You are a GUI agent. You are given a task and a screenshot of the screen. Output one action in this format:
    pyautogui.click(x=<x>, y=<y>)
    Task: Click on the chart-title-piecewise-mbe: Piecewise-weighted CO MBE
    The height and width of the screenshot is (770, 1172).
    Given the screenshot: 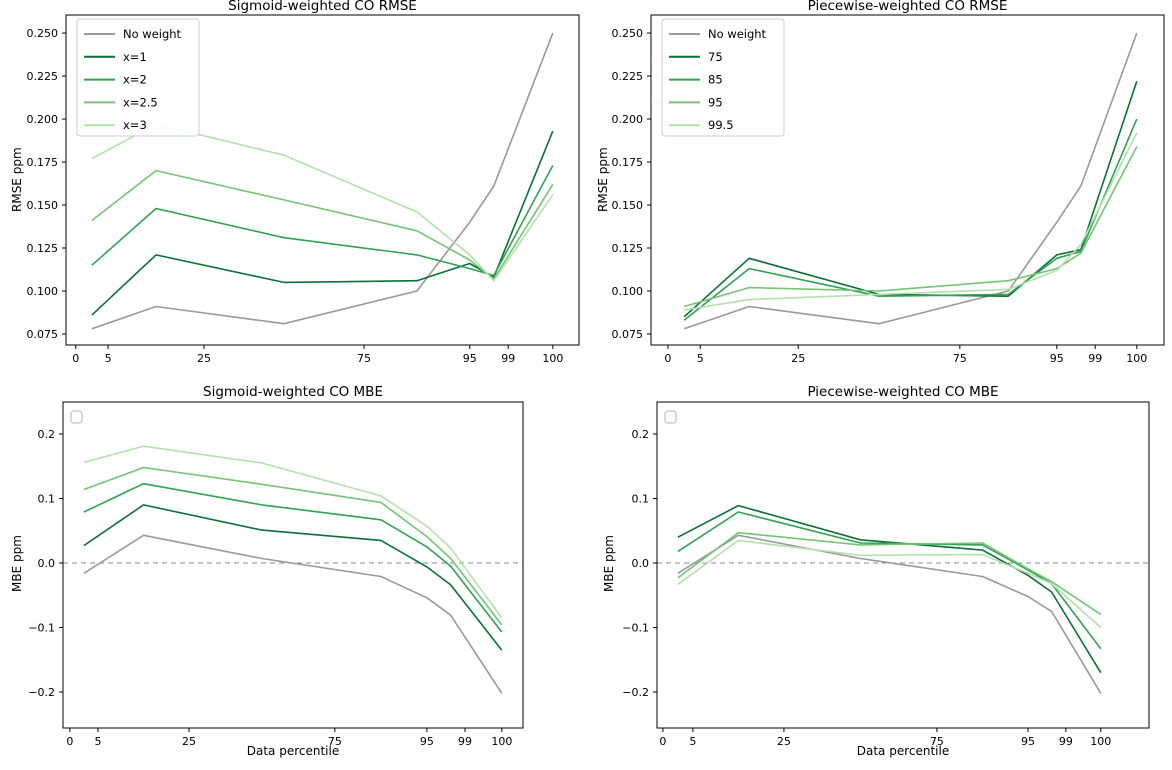 What is the action you would take?
    pyautogui.click(x=903, y=392)
    